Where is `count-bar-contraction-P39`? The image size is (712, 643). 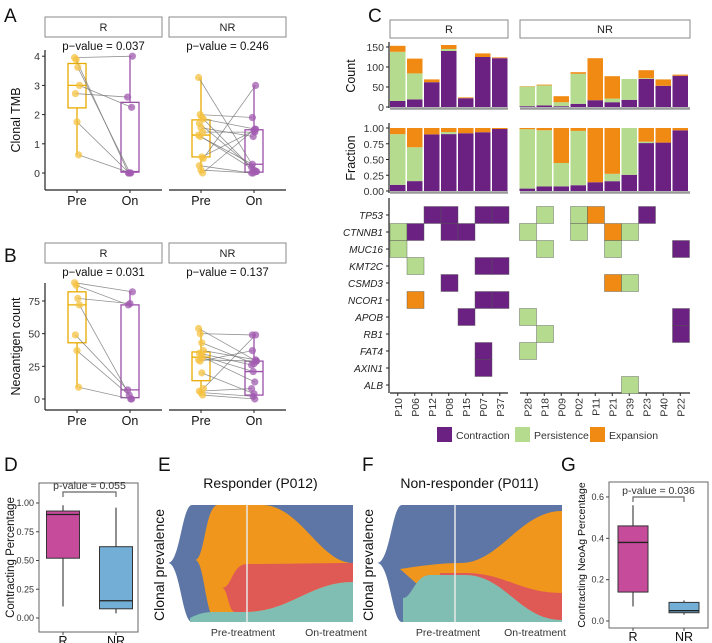
count-bar-contraction-P39 is located at coordinates (629, 103).